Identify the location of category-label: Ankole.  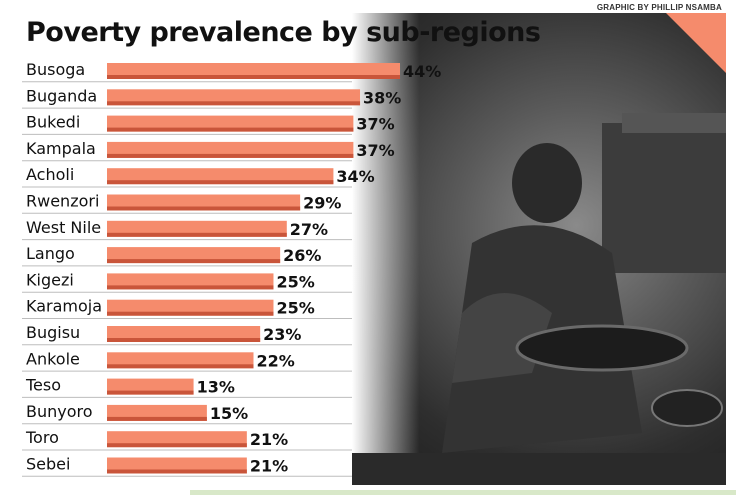
(53, 358).